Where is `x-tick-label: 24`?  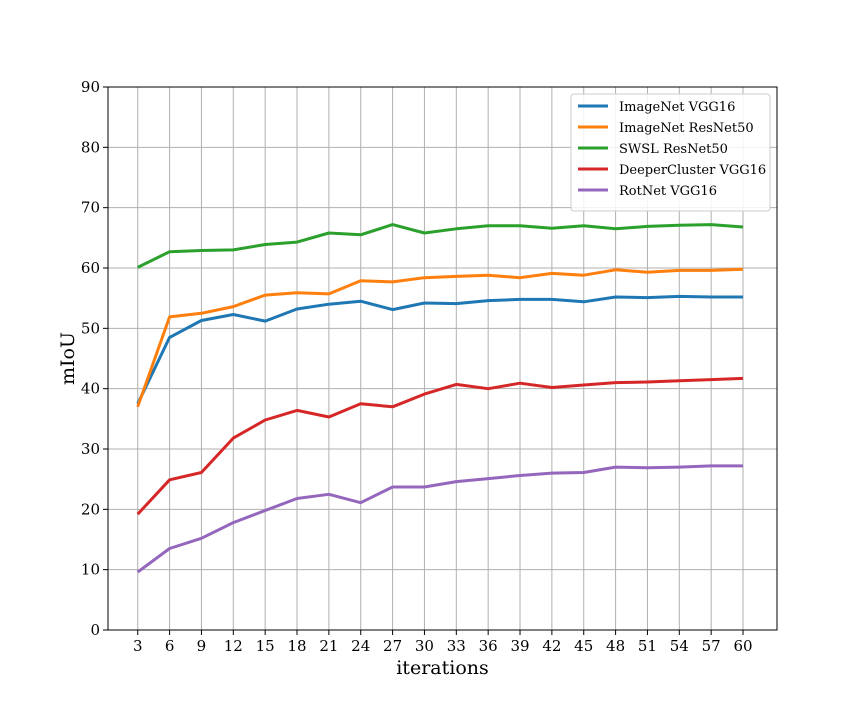 x-tick-label: 24 is located at coordinates (360, 646).